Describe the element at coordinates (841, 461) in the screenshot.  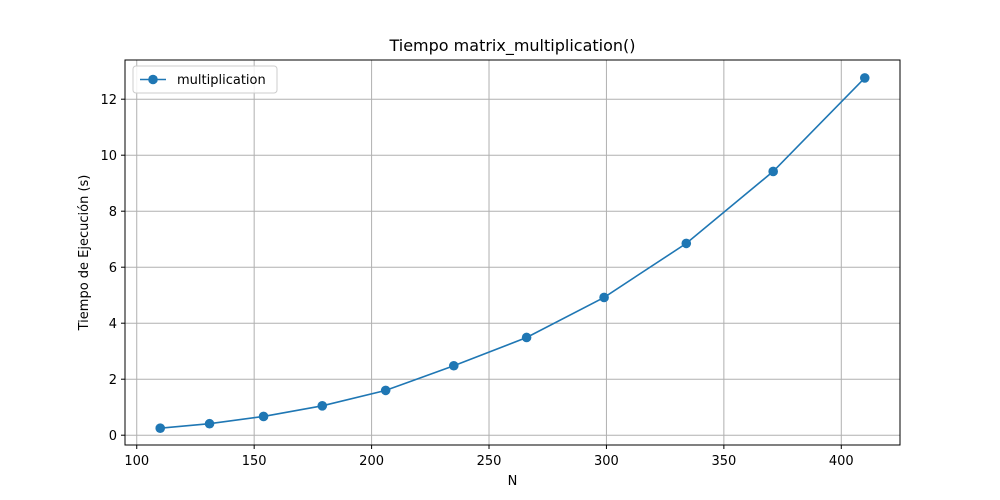
I see `x-tick-label: 400` at that location.